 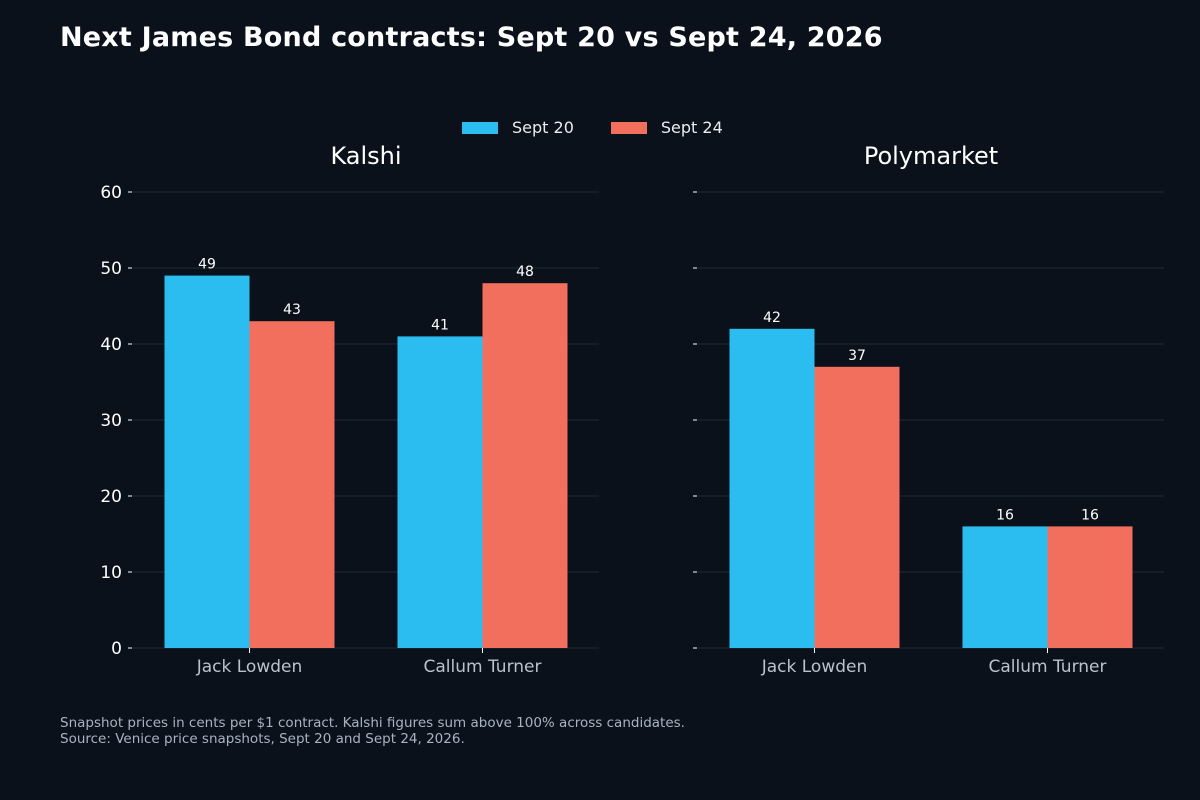 I want to click on polymarket-data-label-callum-turner-sept-24: 16, so click(x=1090, y=515).